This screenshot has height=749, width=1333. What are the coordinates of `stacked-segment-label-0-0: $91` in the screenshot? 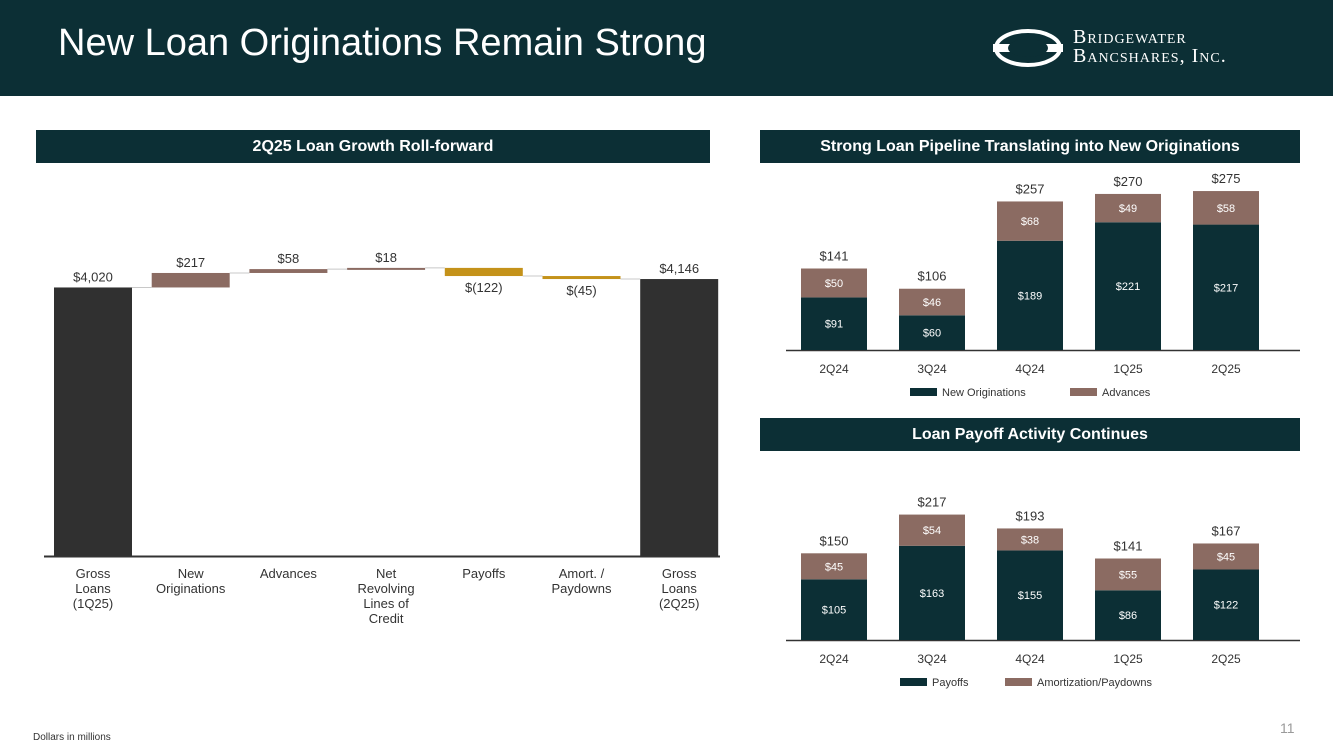 It's located at (834, 325).